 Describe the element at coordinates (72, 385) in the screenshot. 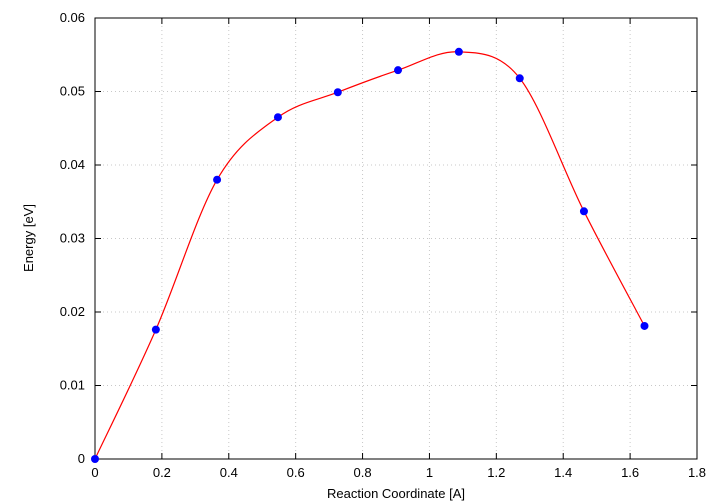

I see `y-tick-label: 0.01` at that location.